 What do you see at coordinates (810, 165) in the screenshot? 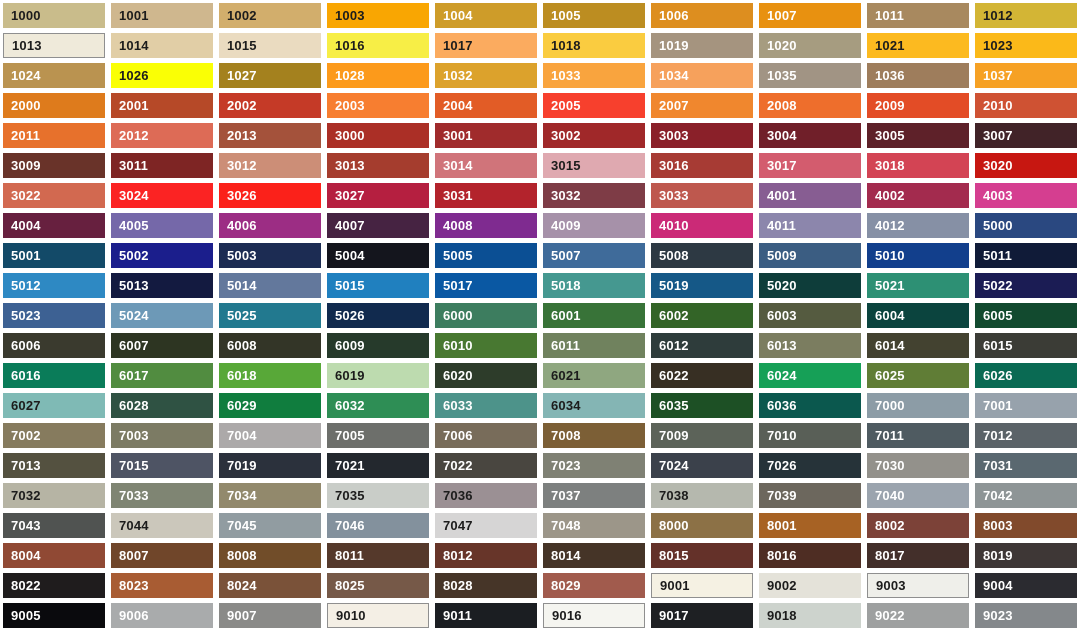
I see `swatch-3017: 3017` at bounding box center [810, 165].